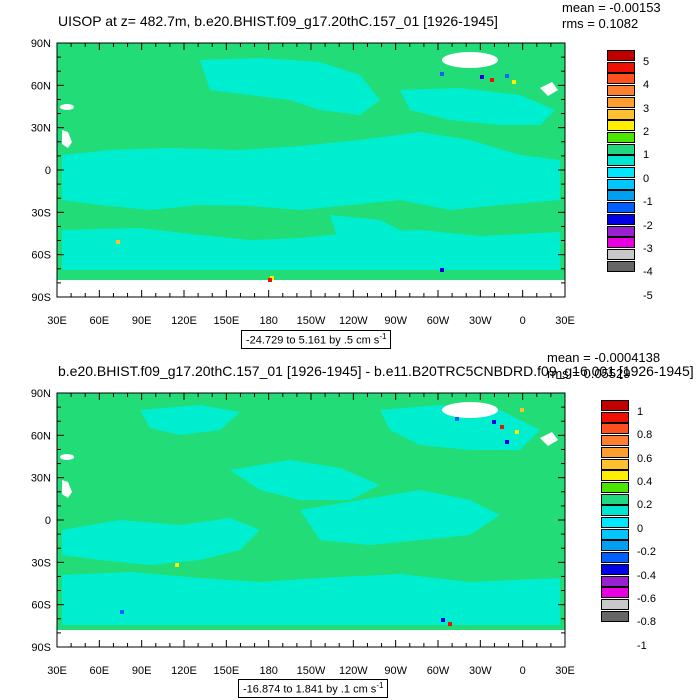  Describe the element at coordinates (565, 321) in the screenshot. I see `top-lon-label-12: 30E` at that location.